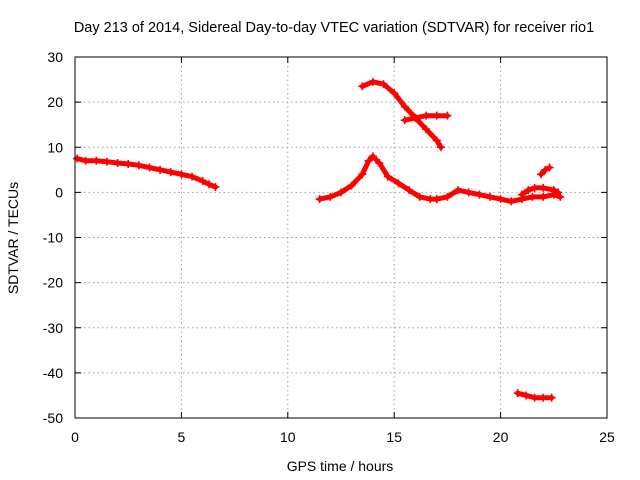  What do you see at coordinates (288, 437) in the screenshot?
I see `x-tick-label: 10` at bounding box center [288, 437].